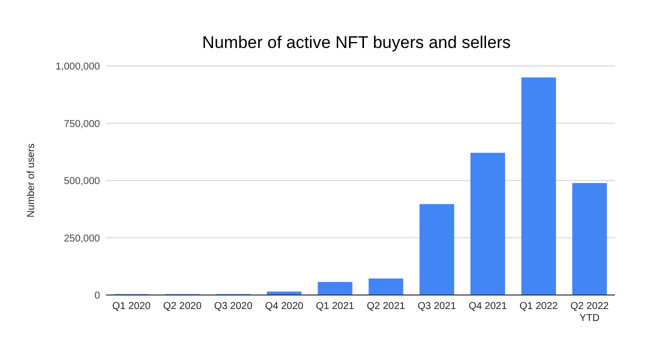 This screenshot has height=347, width=666. What do you see at coordinates (488, 306) in the screenshot?
I see `x-tick-label: Q4 2021` at bounding box center [488, 306].